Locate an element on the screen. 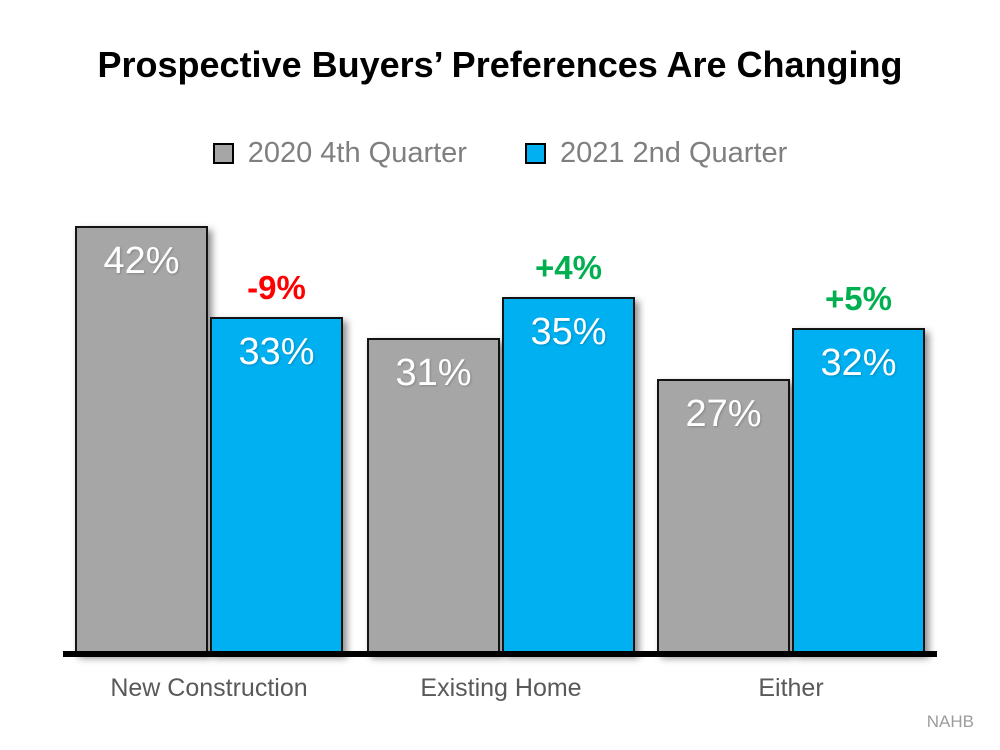 The image size is (1000, 750). delta-label-existing-home: +4% is located at coordinates (568, 267).